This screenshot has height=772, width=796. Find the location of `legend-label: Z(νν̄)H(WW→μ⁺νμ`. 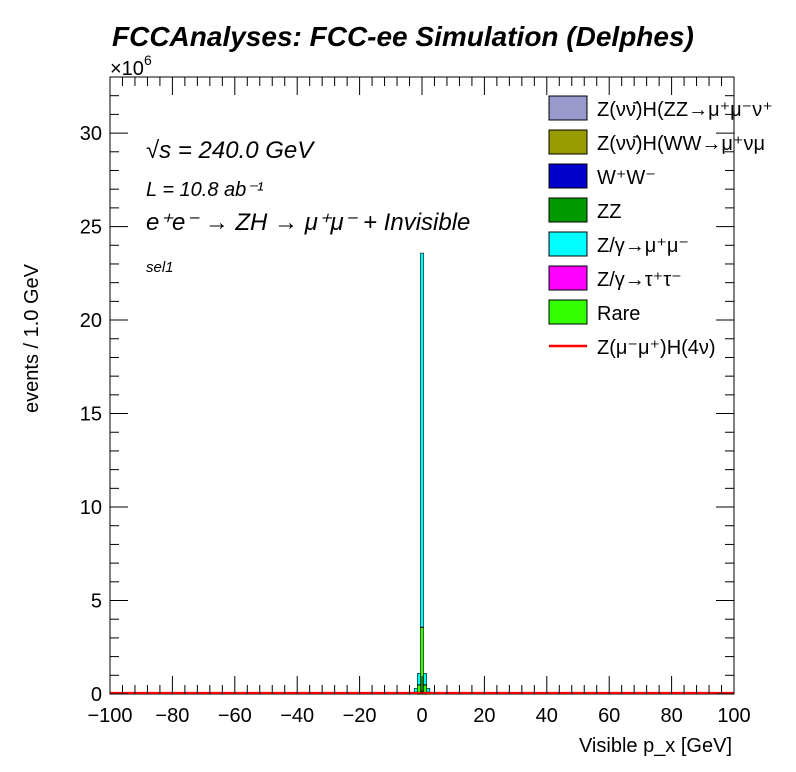

legend-label: Z(νν̄)H(WW→μ⁺νμ is located at coordinates (681, 144).